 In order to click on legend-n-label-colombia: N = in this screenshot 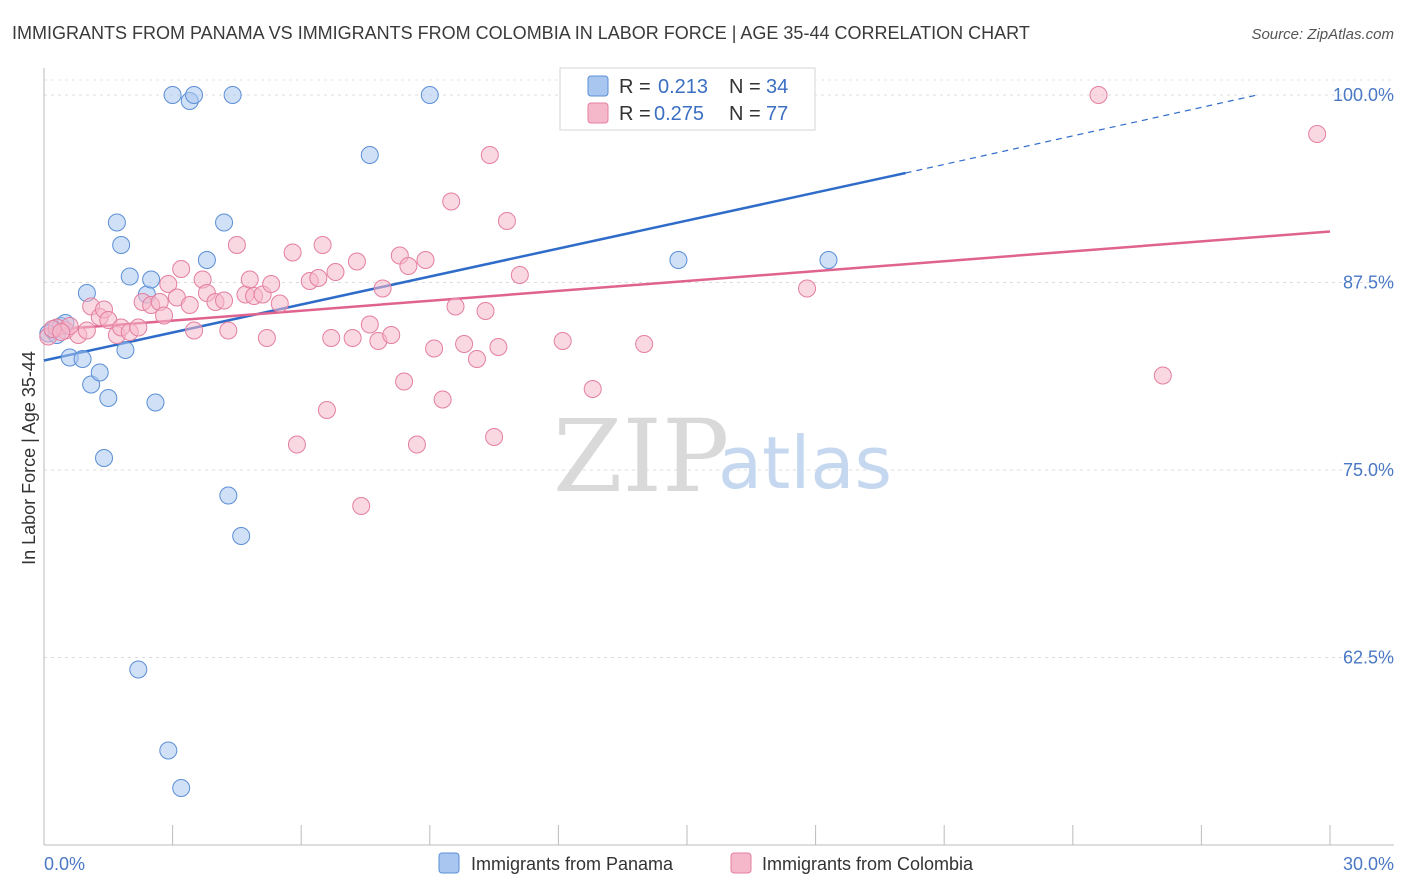, I will do `click(745, 114)`.